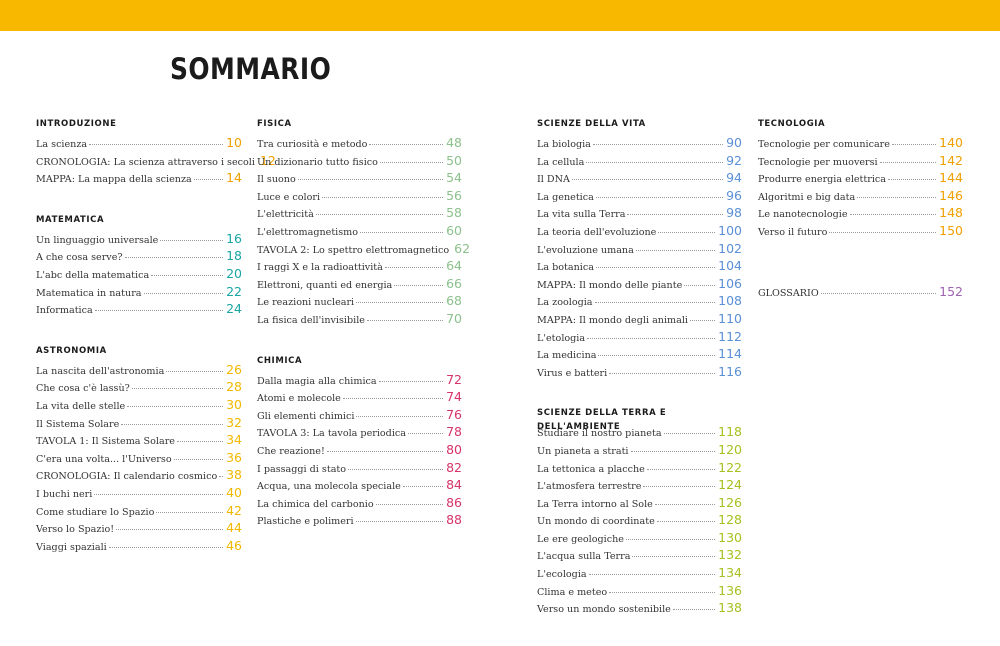 The image size is (1000, 646). I want to click on toc-entry: Algoritmi e big data 146, so click(860, 196).